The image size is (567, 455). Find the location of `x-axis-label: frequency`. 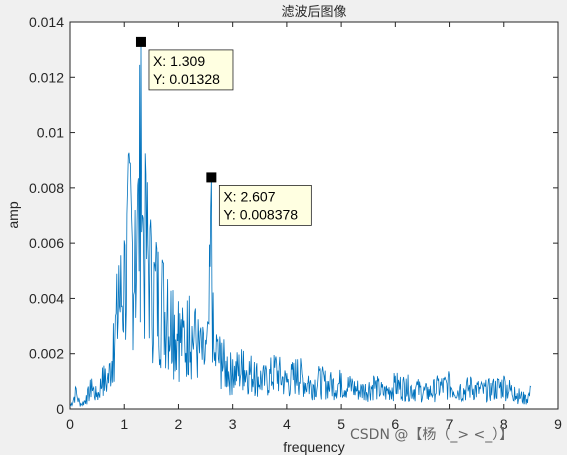

x-axis-label: frequency is located at coordinates (313, 447).